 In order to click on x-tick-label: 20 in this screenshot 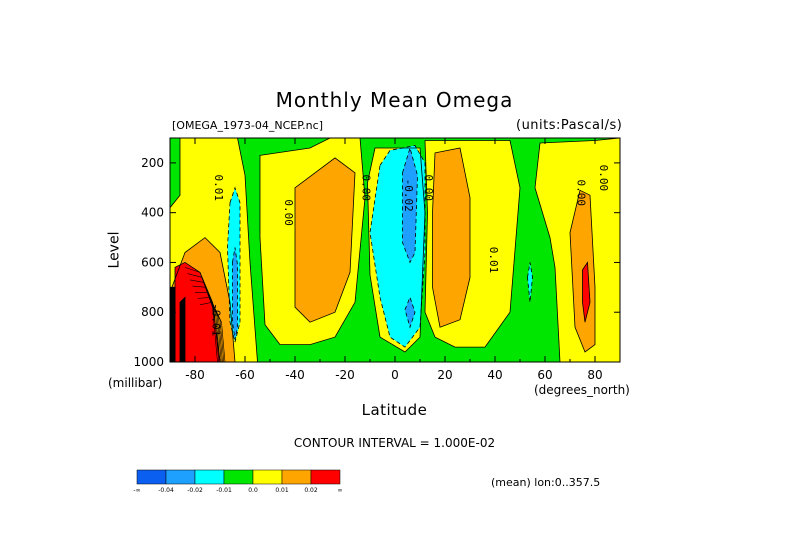, I will do `click(444, 375)`.